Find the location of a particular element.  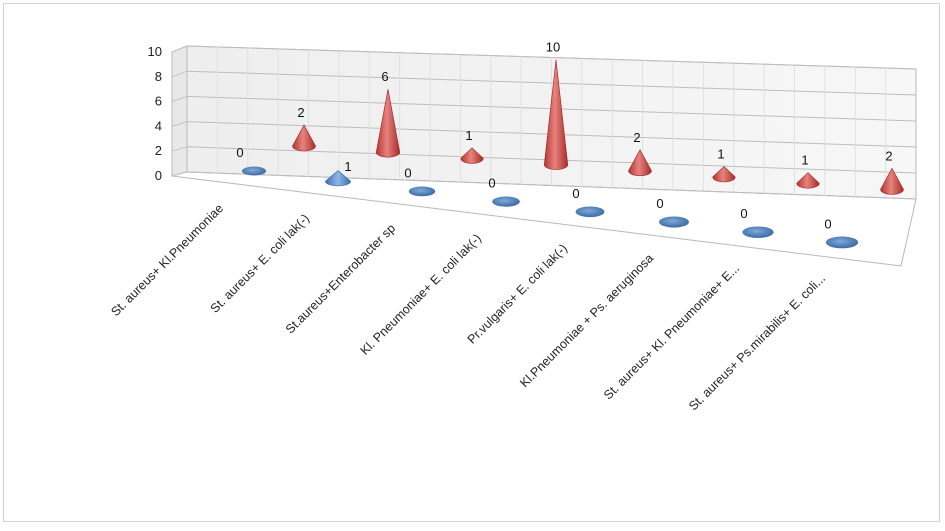

category-label: Pr.vulgaris+ E. coli lak(-) is located at coordinates (517, 293).